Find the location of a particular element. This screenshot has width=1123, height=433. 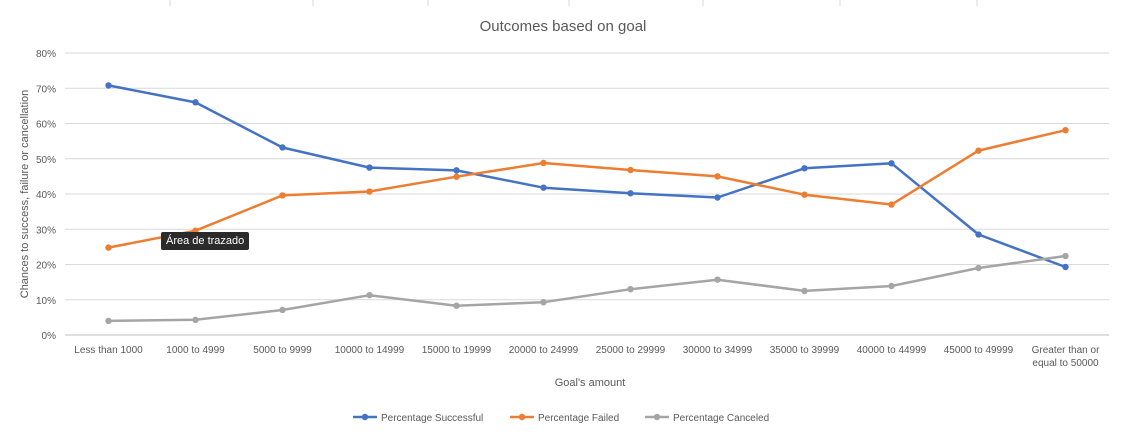

series-line is located at coordinates (587, 288).